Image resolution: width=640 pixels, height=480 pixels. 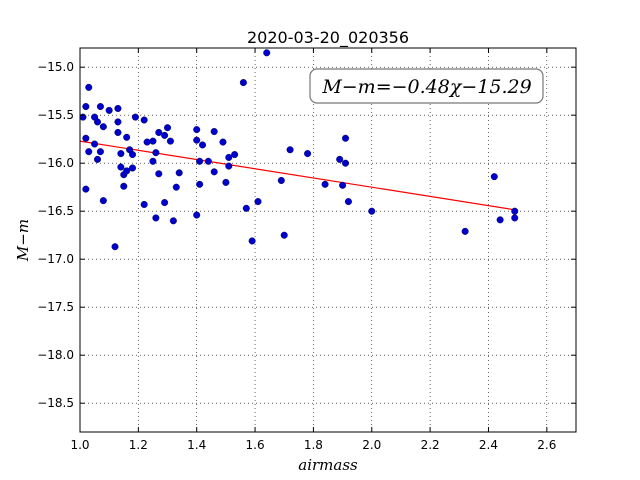 I want to click on x-tick-label: 1.8, so click(x=313, y=445).